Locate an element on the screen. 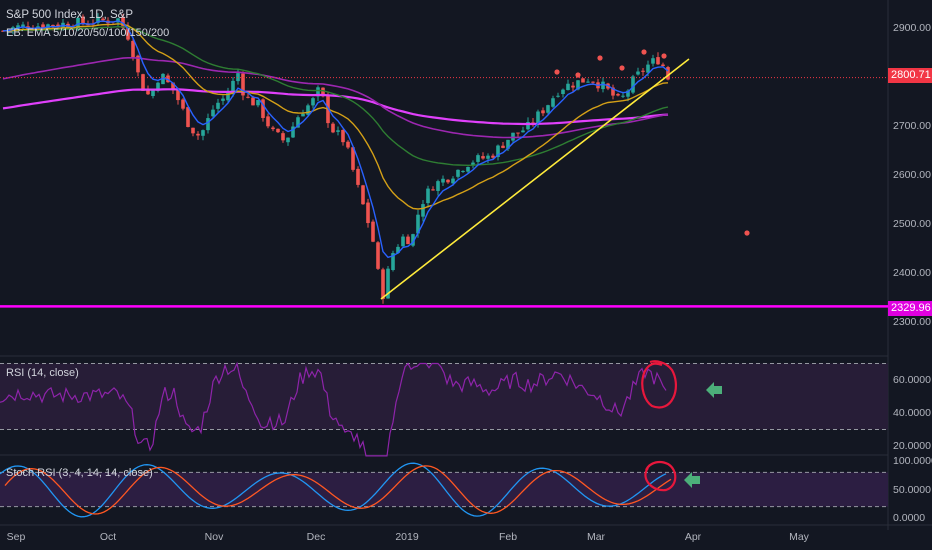 Image resolution: width=932 pixels, height=550 pixels. price-tick: 2400.00 is located at coordinates (912, 273).